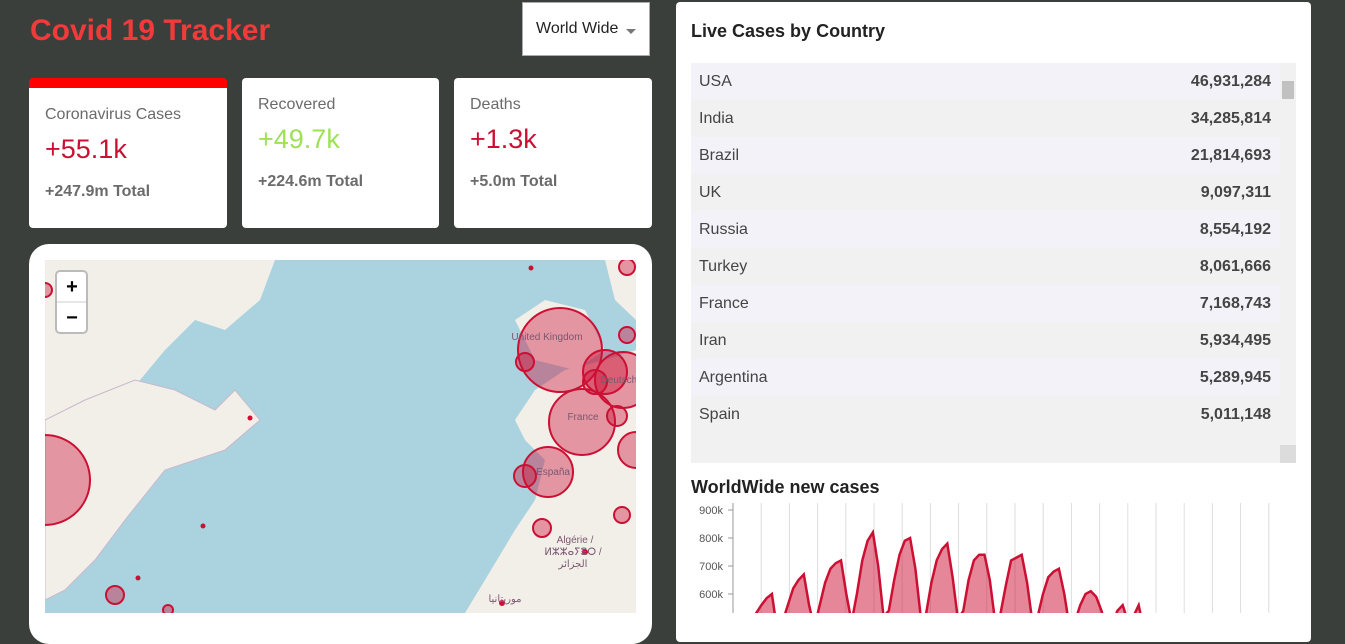  Describe the element at coordinates (290, 181) in the screenshot. I see `total-value: +224.6m` at that location.